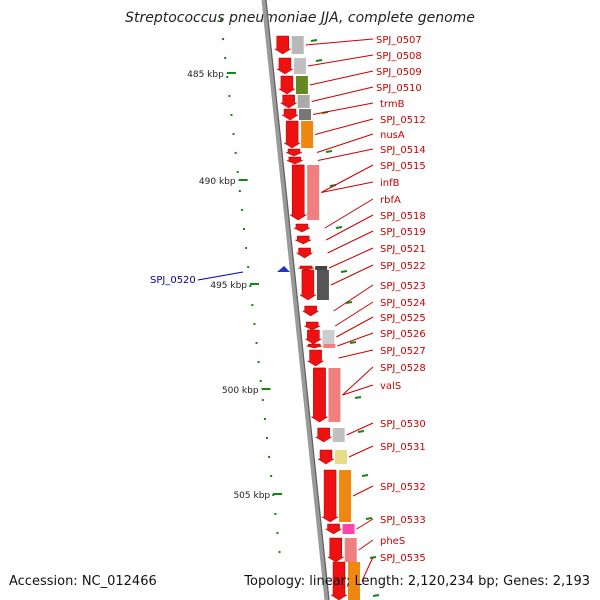 Image resolution: width=600 pixels, height=600 pixels. I want to click on gene-label-SPJ_0507: SPJ_0507, so click(399, 40).